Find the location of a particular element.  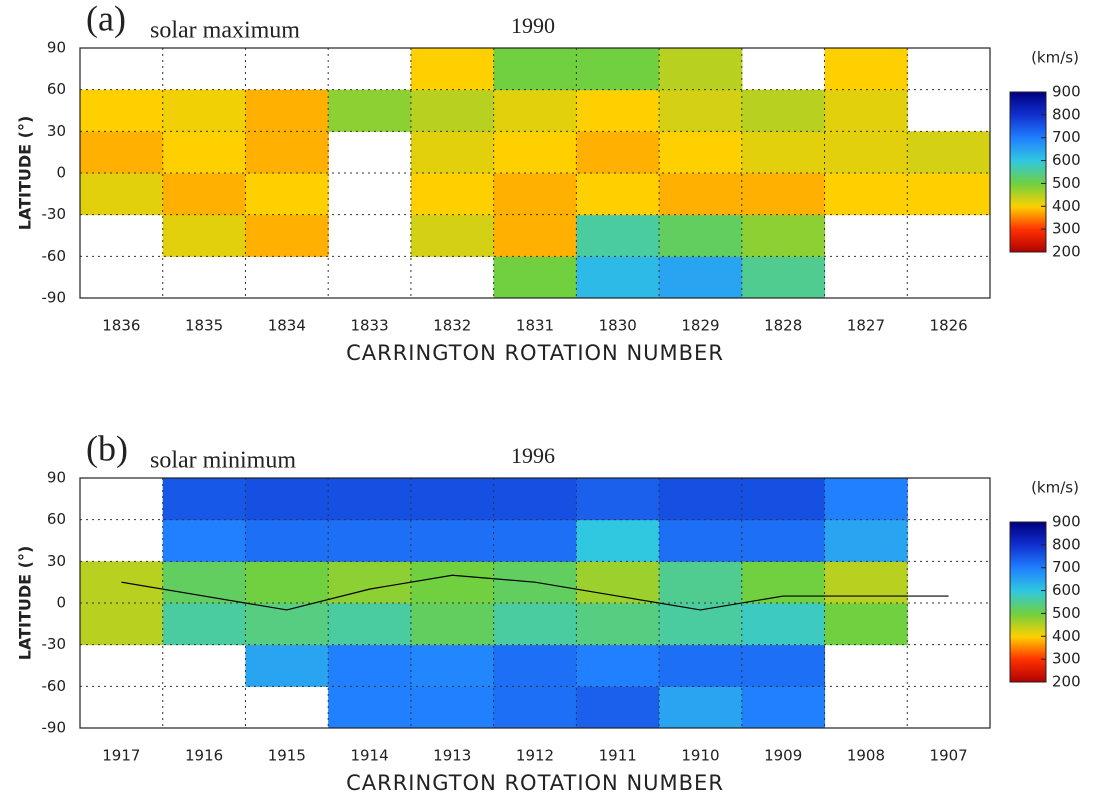

subtitle: solar minimum is located at coordinates (223, 461).